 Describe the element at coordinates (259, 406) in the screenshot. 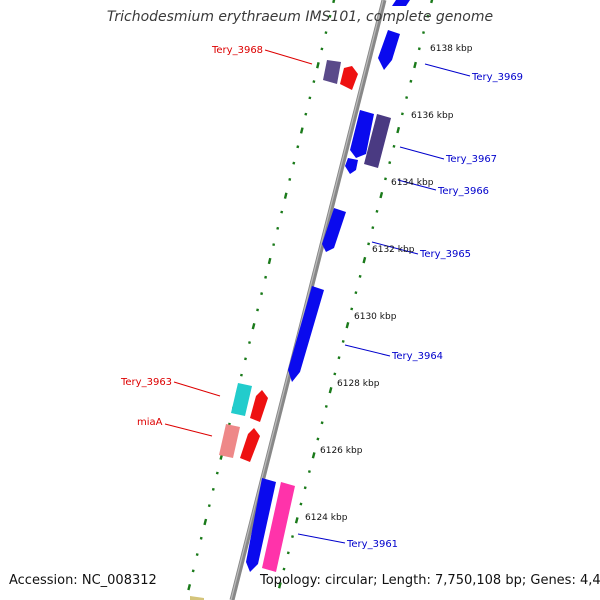

I see `gene-feature-tery-3963-orf` at that location.